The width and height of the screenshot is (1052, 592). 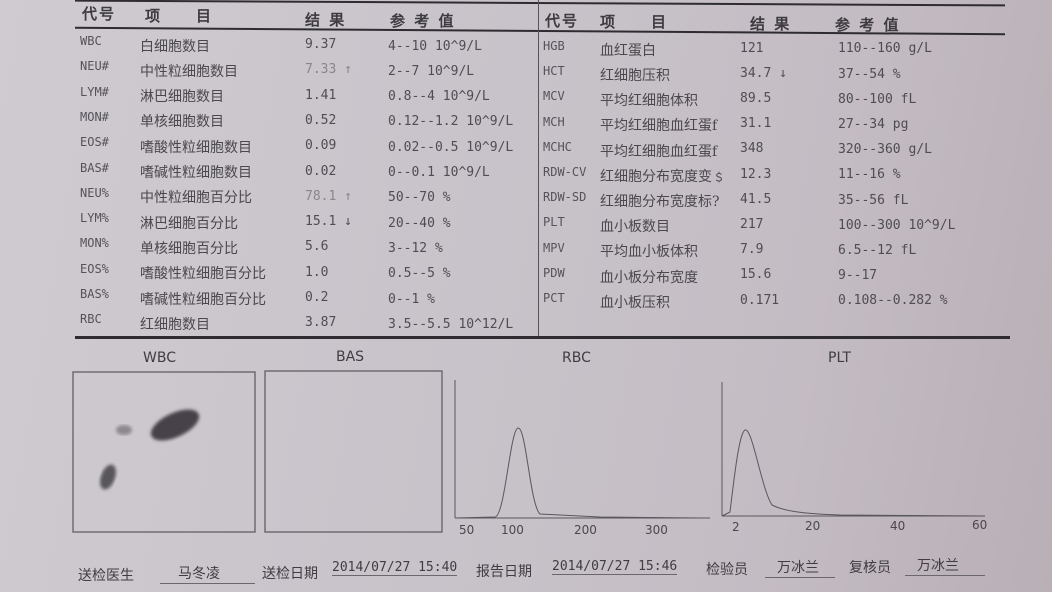 What do you see at coordinates (94, 243) in the screenshot?
I see `cell-code: MON%` at bounding box center [94, 243].